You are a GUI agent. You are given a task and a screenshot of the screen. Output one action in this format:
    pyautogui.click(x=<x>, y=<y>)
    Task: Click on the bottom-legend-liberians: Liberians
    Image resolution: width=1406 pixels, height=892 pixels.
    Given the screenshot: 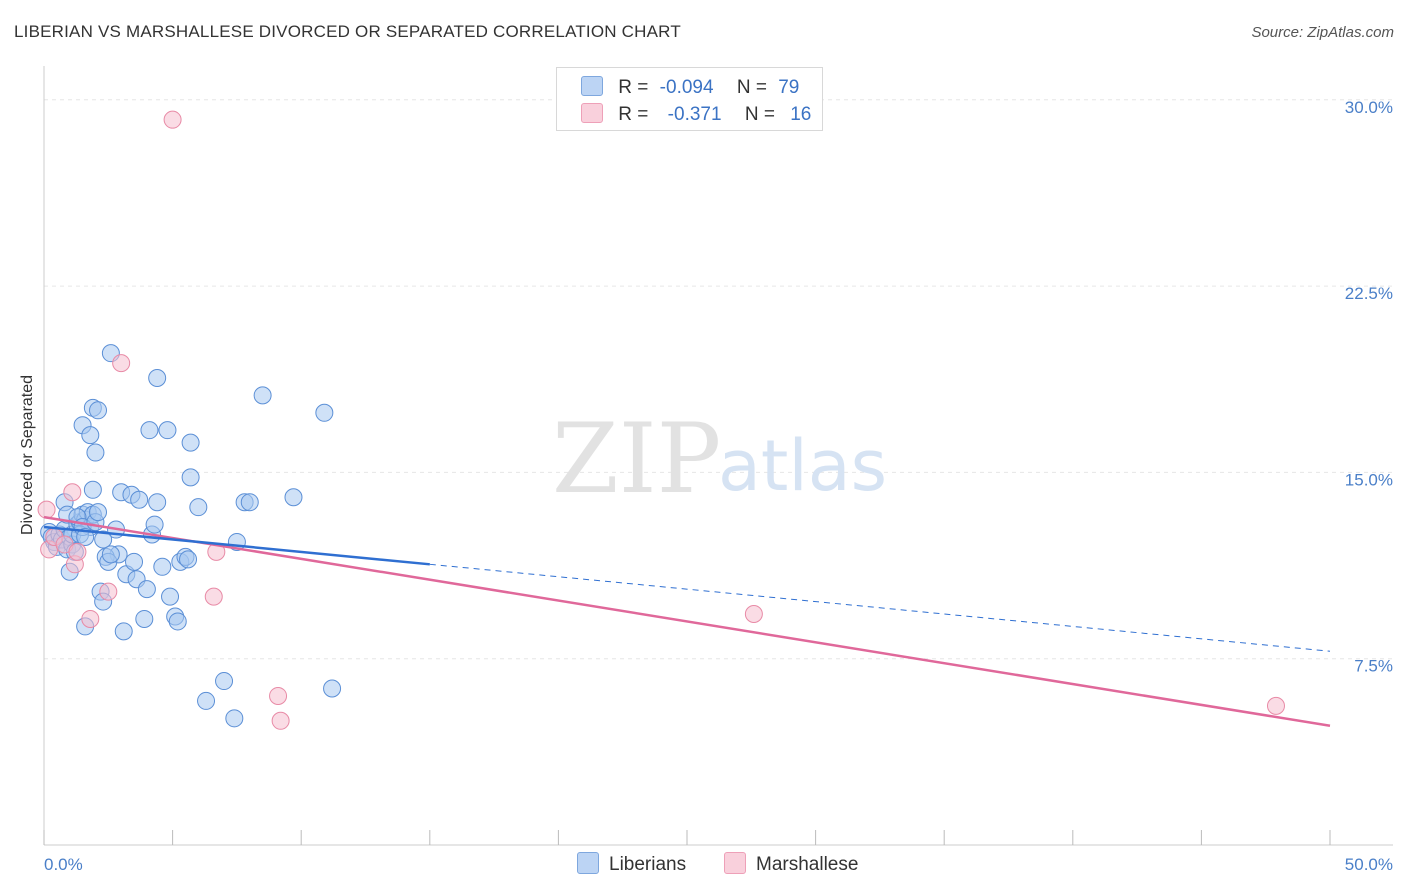 What is the action you would take?
    pyautogui.click(x=631, y=864)
    